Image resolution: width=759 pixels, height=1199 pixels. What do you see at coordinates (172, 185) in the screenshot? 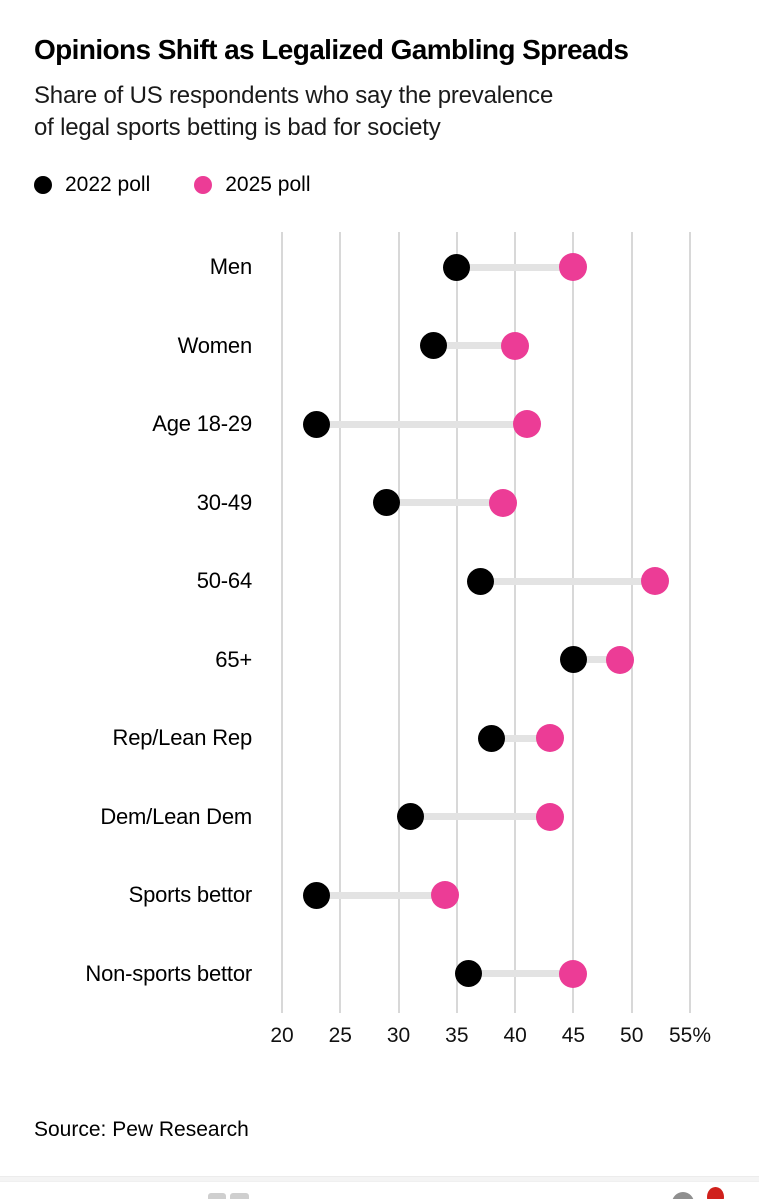
I see `chart-legend: 2022 poll 2025 poll` at bounding box center [172, 185].